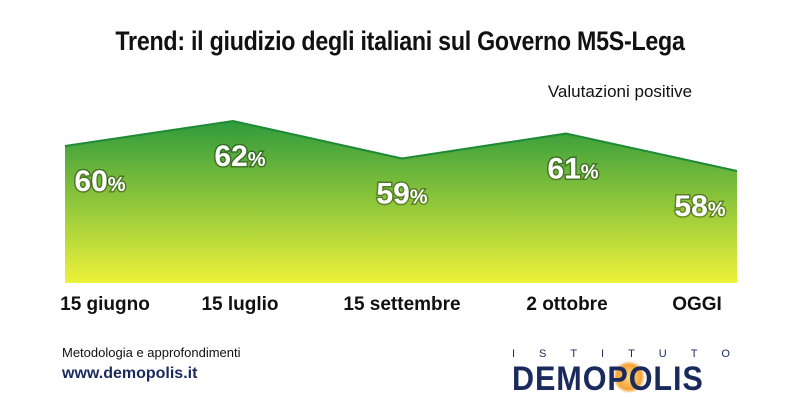 This screenshot has height=418, width=800. I want to click on chart-subtitle: Valutazioni positive, so click(620, 91).